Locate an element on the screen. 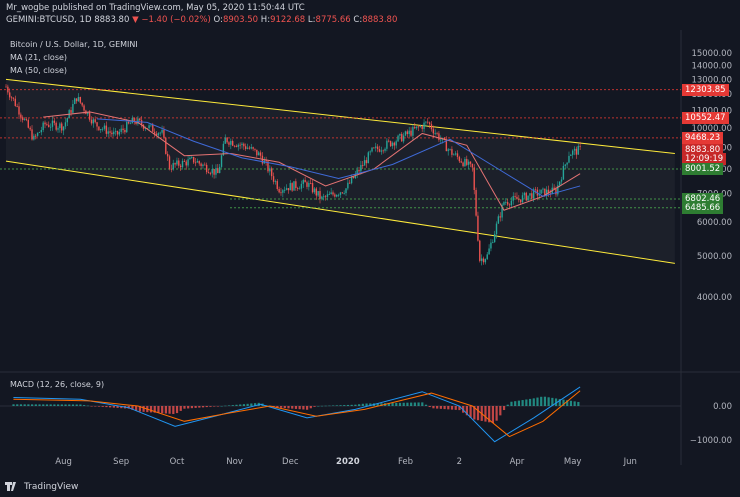  macd-tick: 0.00 is located at coordinates (722, 407).